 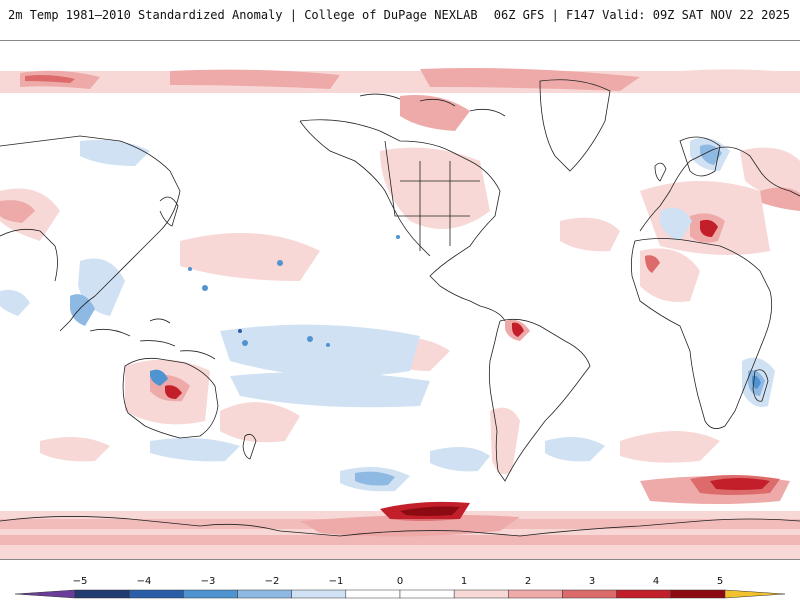 What do you see at coordinates (272, 581) in the screenshot?
I see `colorbar-tick-label: −2` at bounding box center [272, 581].